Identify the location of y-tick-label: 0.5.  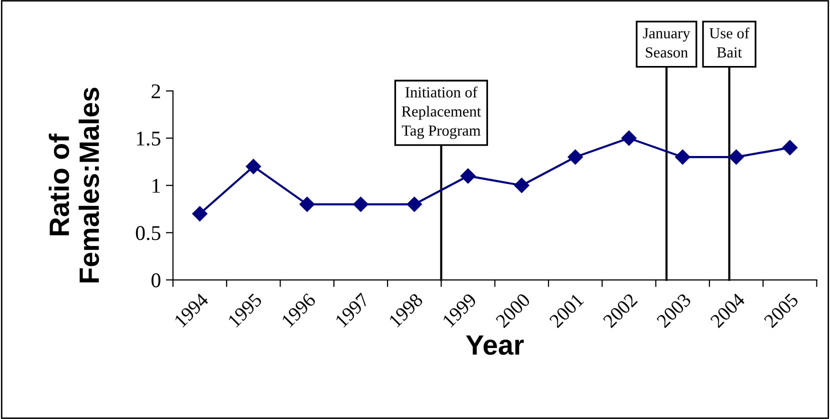
(148, 233).